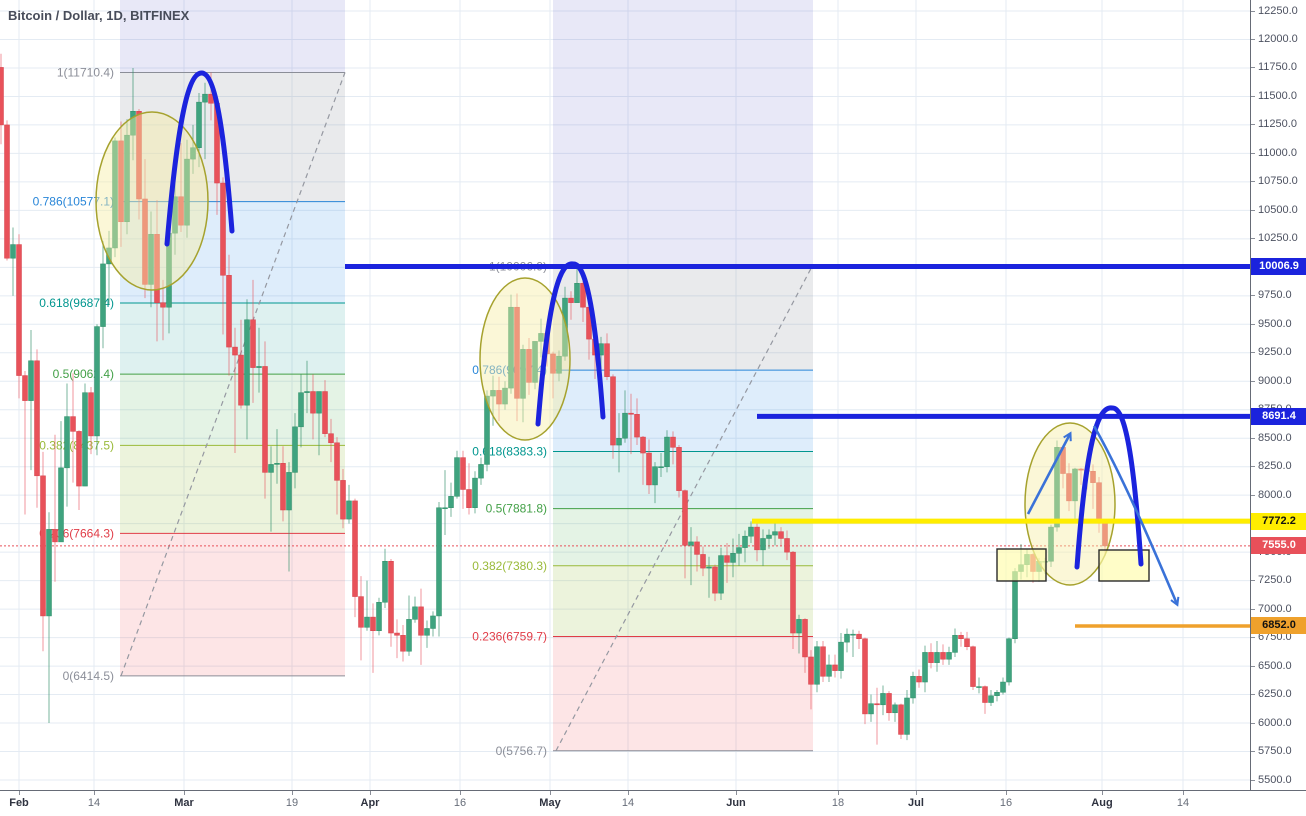  What do you see at coordinates (1278, 209) in the screenshot?
I see `price-tick: 10500.0` at bounding box center [1278, 209].